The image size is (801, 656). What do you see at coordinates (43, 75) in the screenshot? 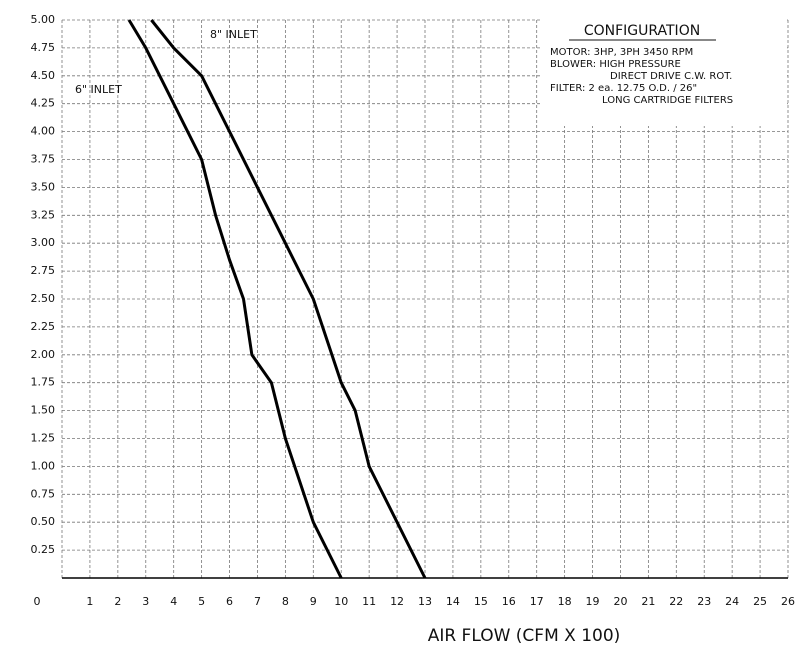
I see `y-tick-label: 4.50` at bounding box center [43, 75].